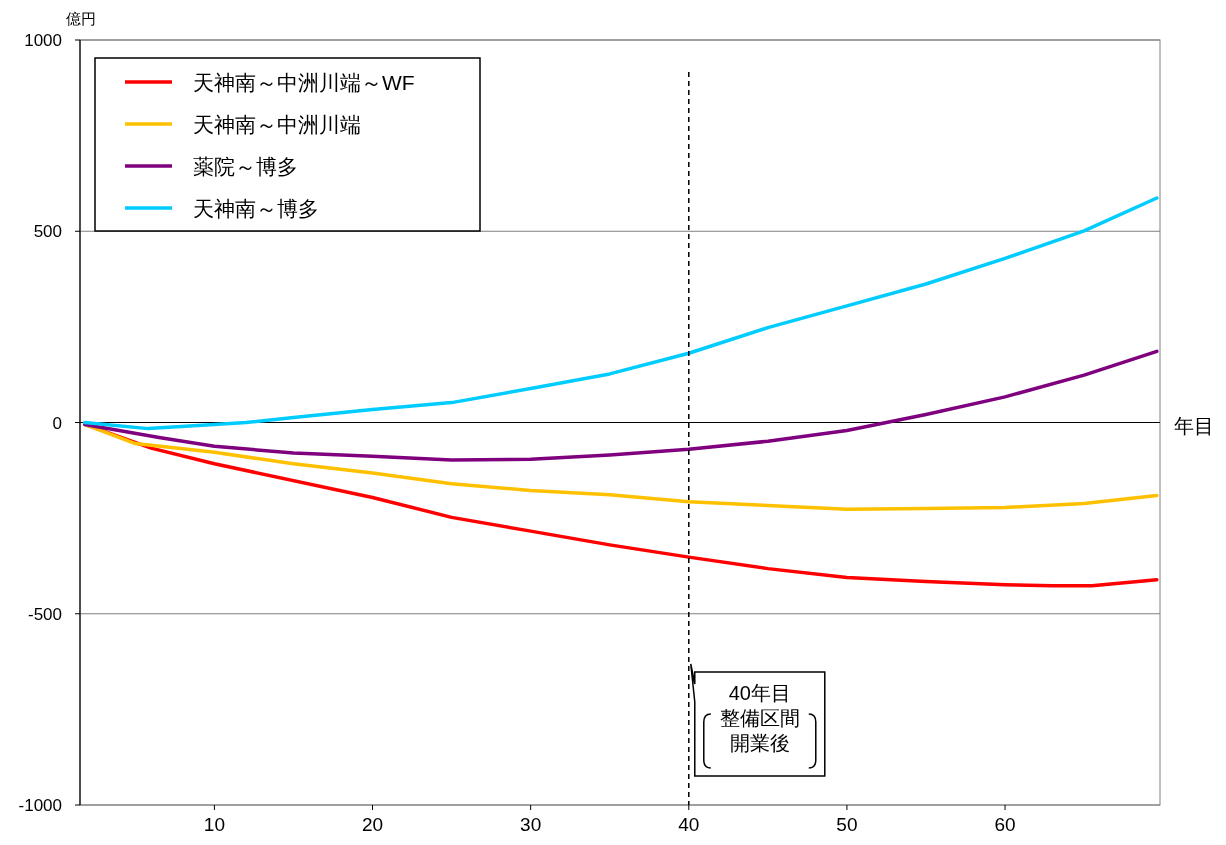 This screenshot has width=1226, height=845. I want to click on legend-label: 天神南～博多, so click(256, 208).